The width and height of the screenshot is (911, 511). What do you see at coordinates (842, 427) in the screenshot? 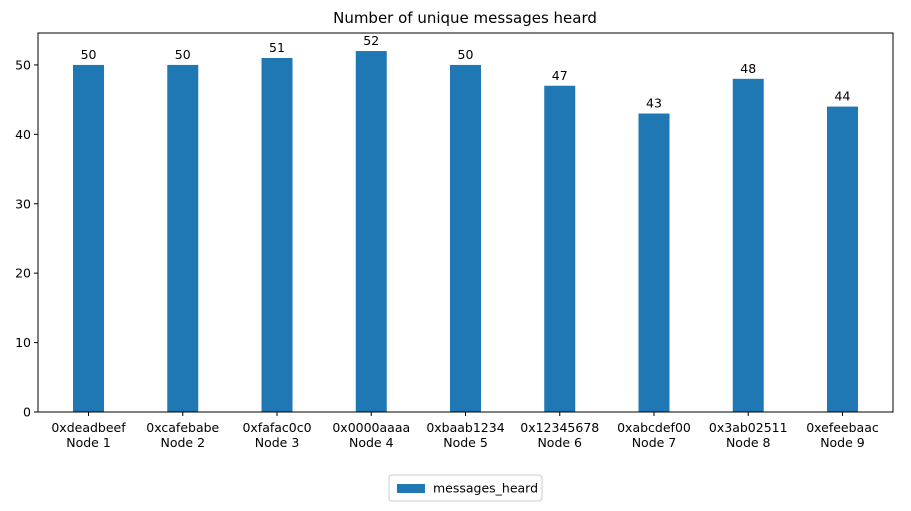
I see `x-tick-label: 0xefeebaac` at bounding box center [842, 427].